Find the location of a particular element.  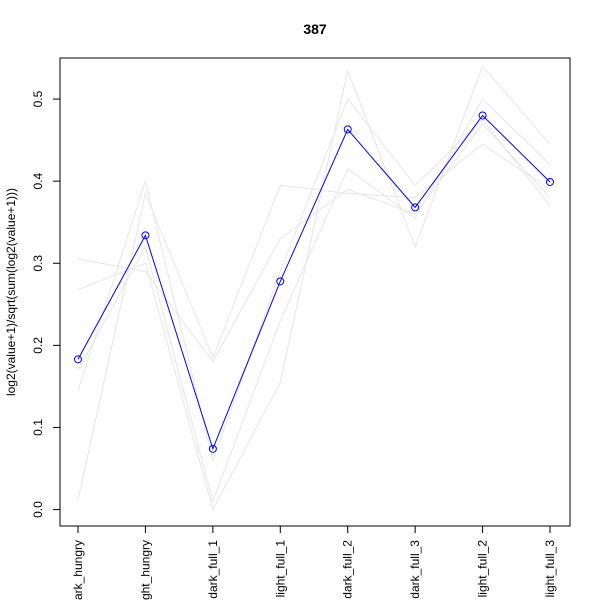

y-tick-label-0.2: 0.2 is located at coordinates (38, 345).